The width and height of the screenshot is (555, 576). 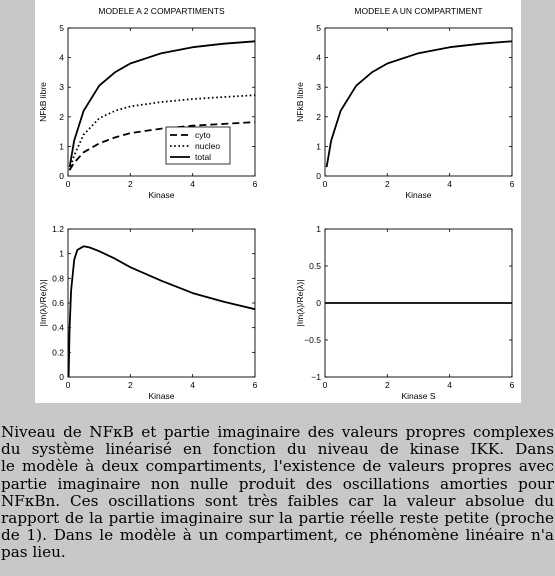 What do you see at coordinates (203, 157) in the screenshot?
I see `legend-label: total` at bounding box center [203, 157].